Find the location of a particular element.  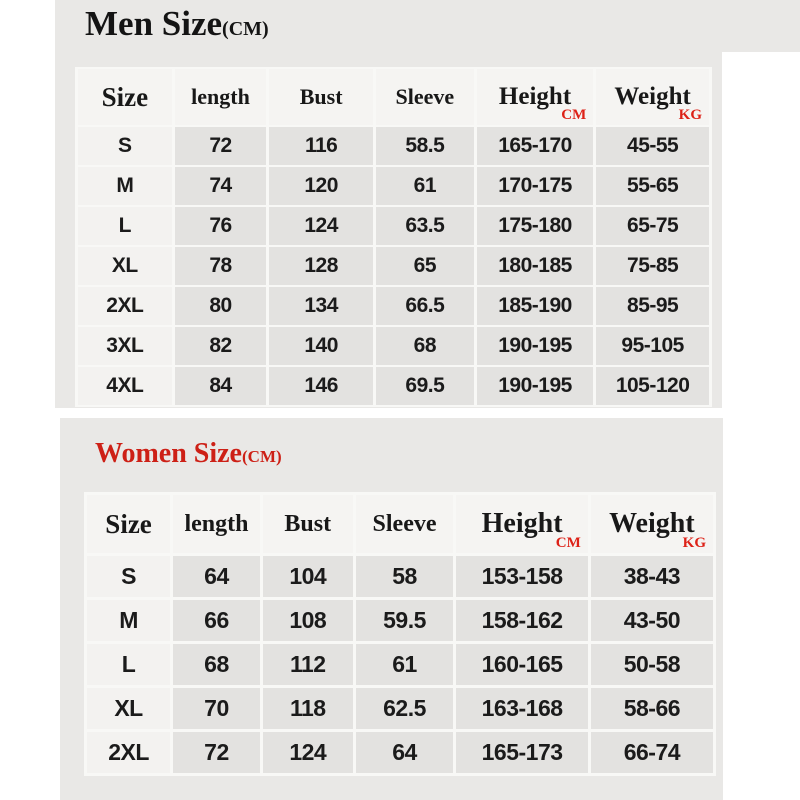

value-cell: 146 is located at coordinates (321, 386).